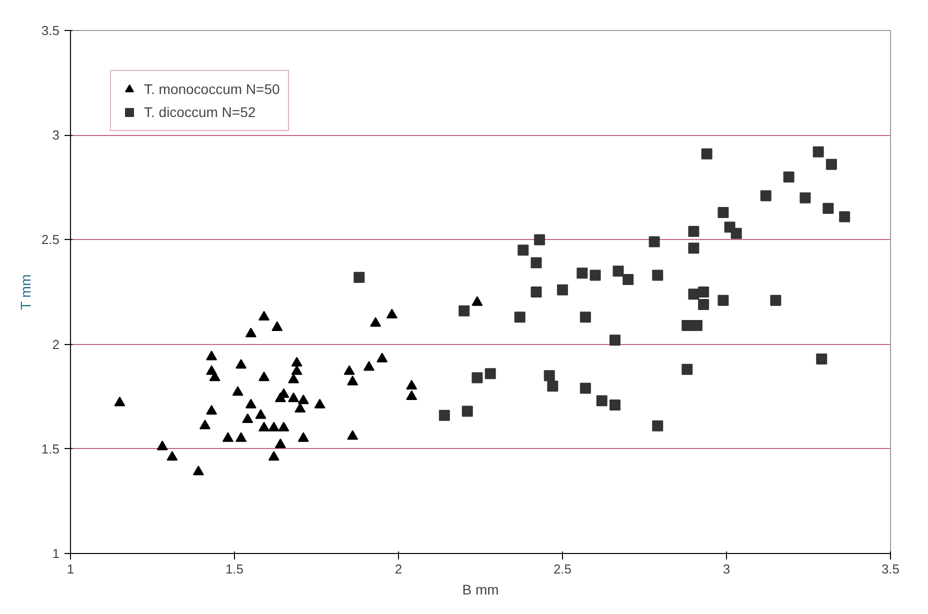 This screenshot has width=928, height=614. What do you see at coordinates (562, 569) in the screenshot?
I see `x-tick-label: 2.5` at bounding box center [562, 569].